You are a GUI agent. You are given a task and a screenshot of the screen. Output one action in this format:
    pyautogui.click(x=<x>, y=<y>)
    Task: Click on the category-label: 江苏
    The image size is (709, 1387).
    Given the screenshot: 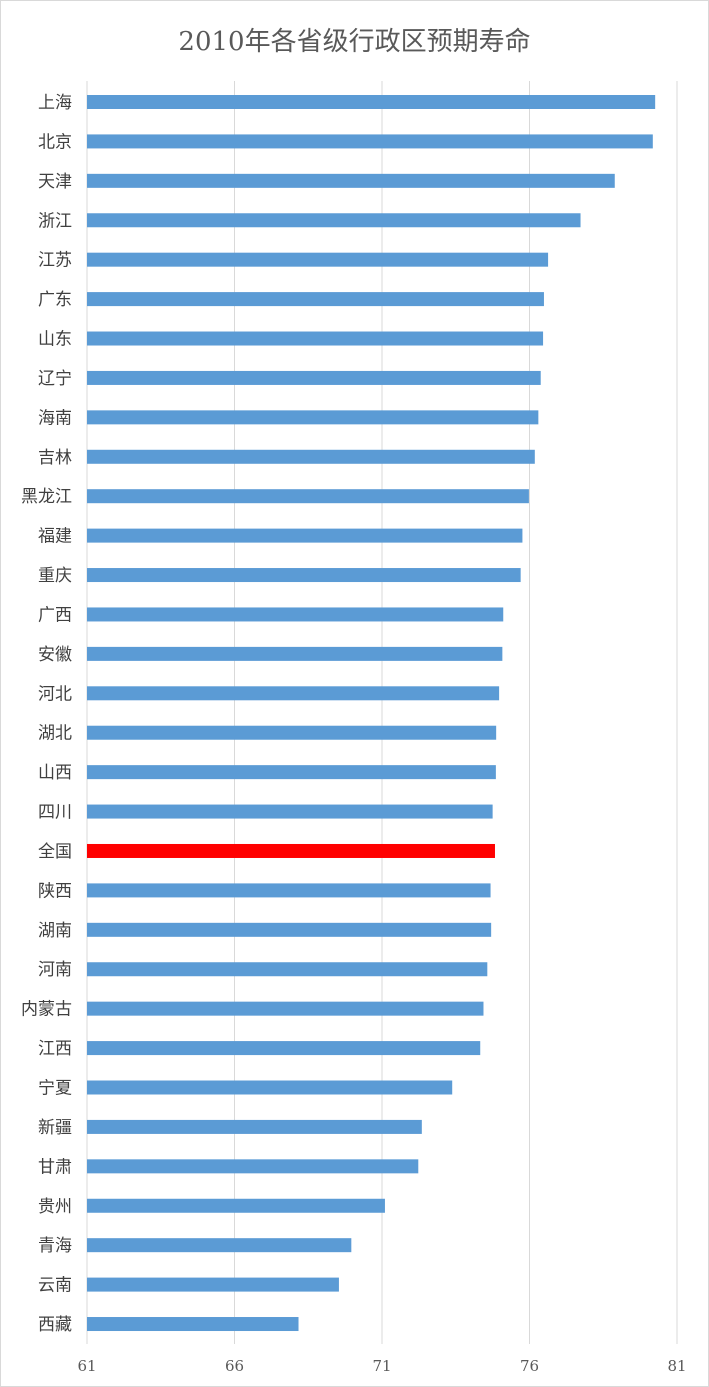 What is the action you would take?
    pyautogui.click(x=55, y=261)
    